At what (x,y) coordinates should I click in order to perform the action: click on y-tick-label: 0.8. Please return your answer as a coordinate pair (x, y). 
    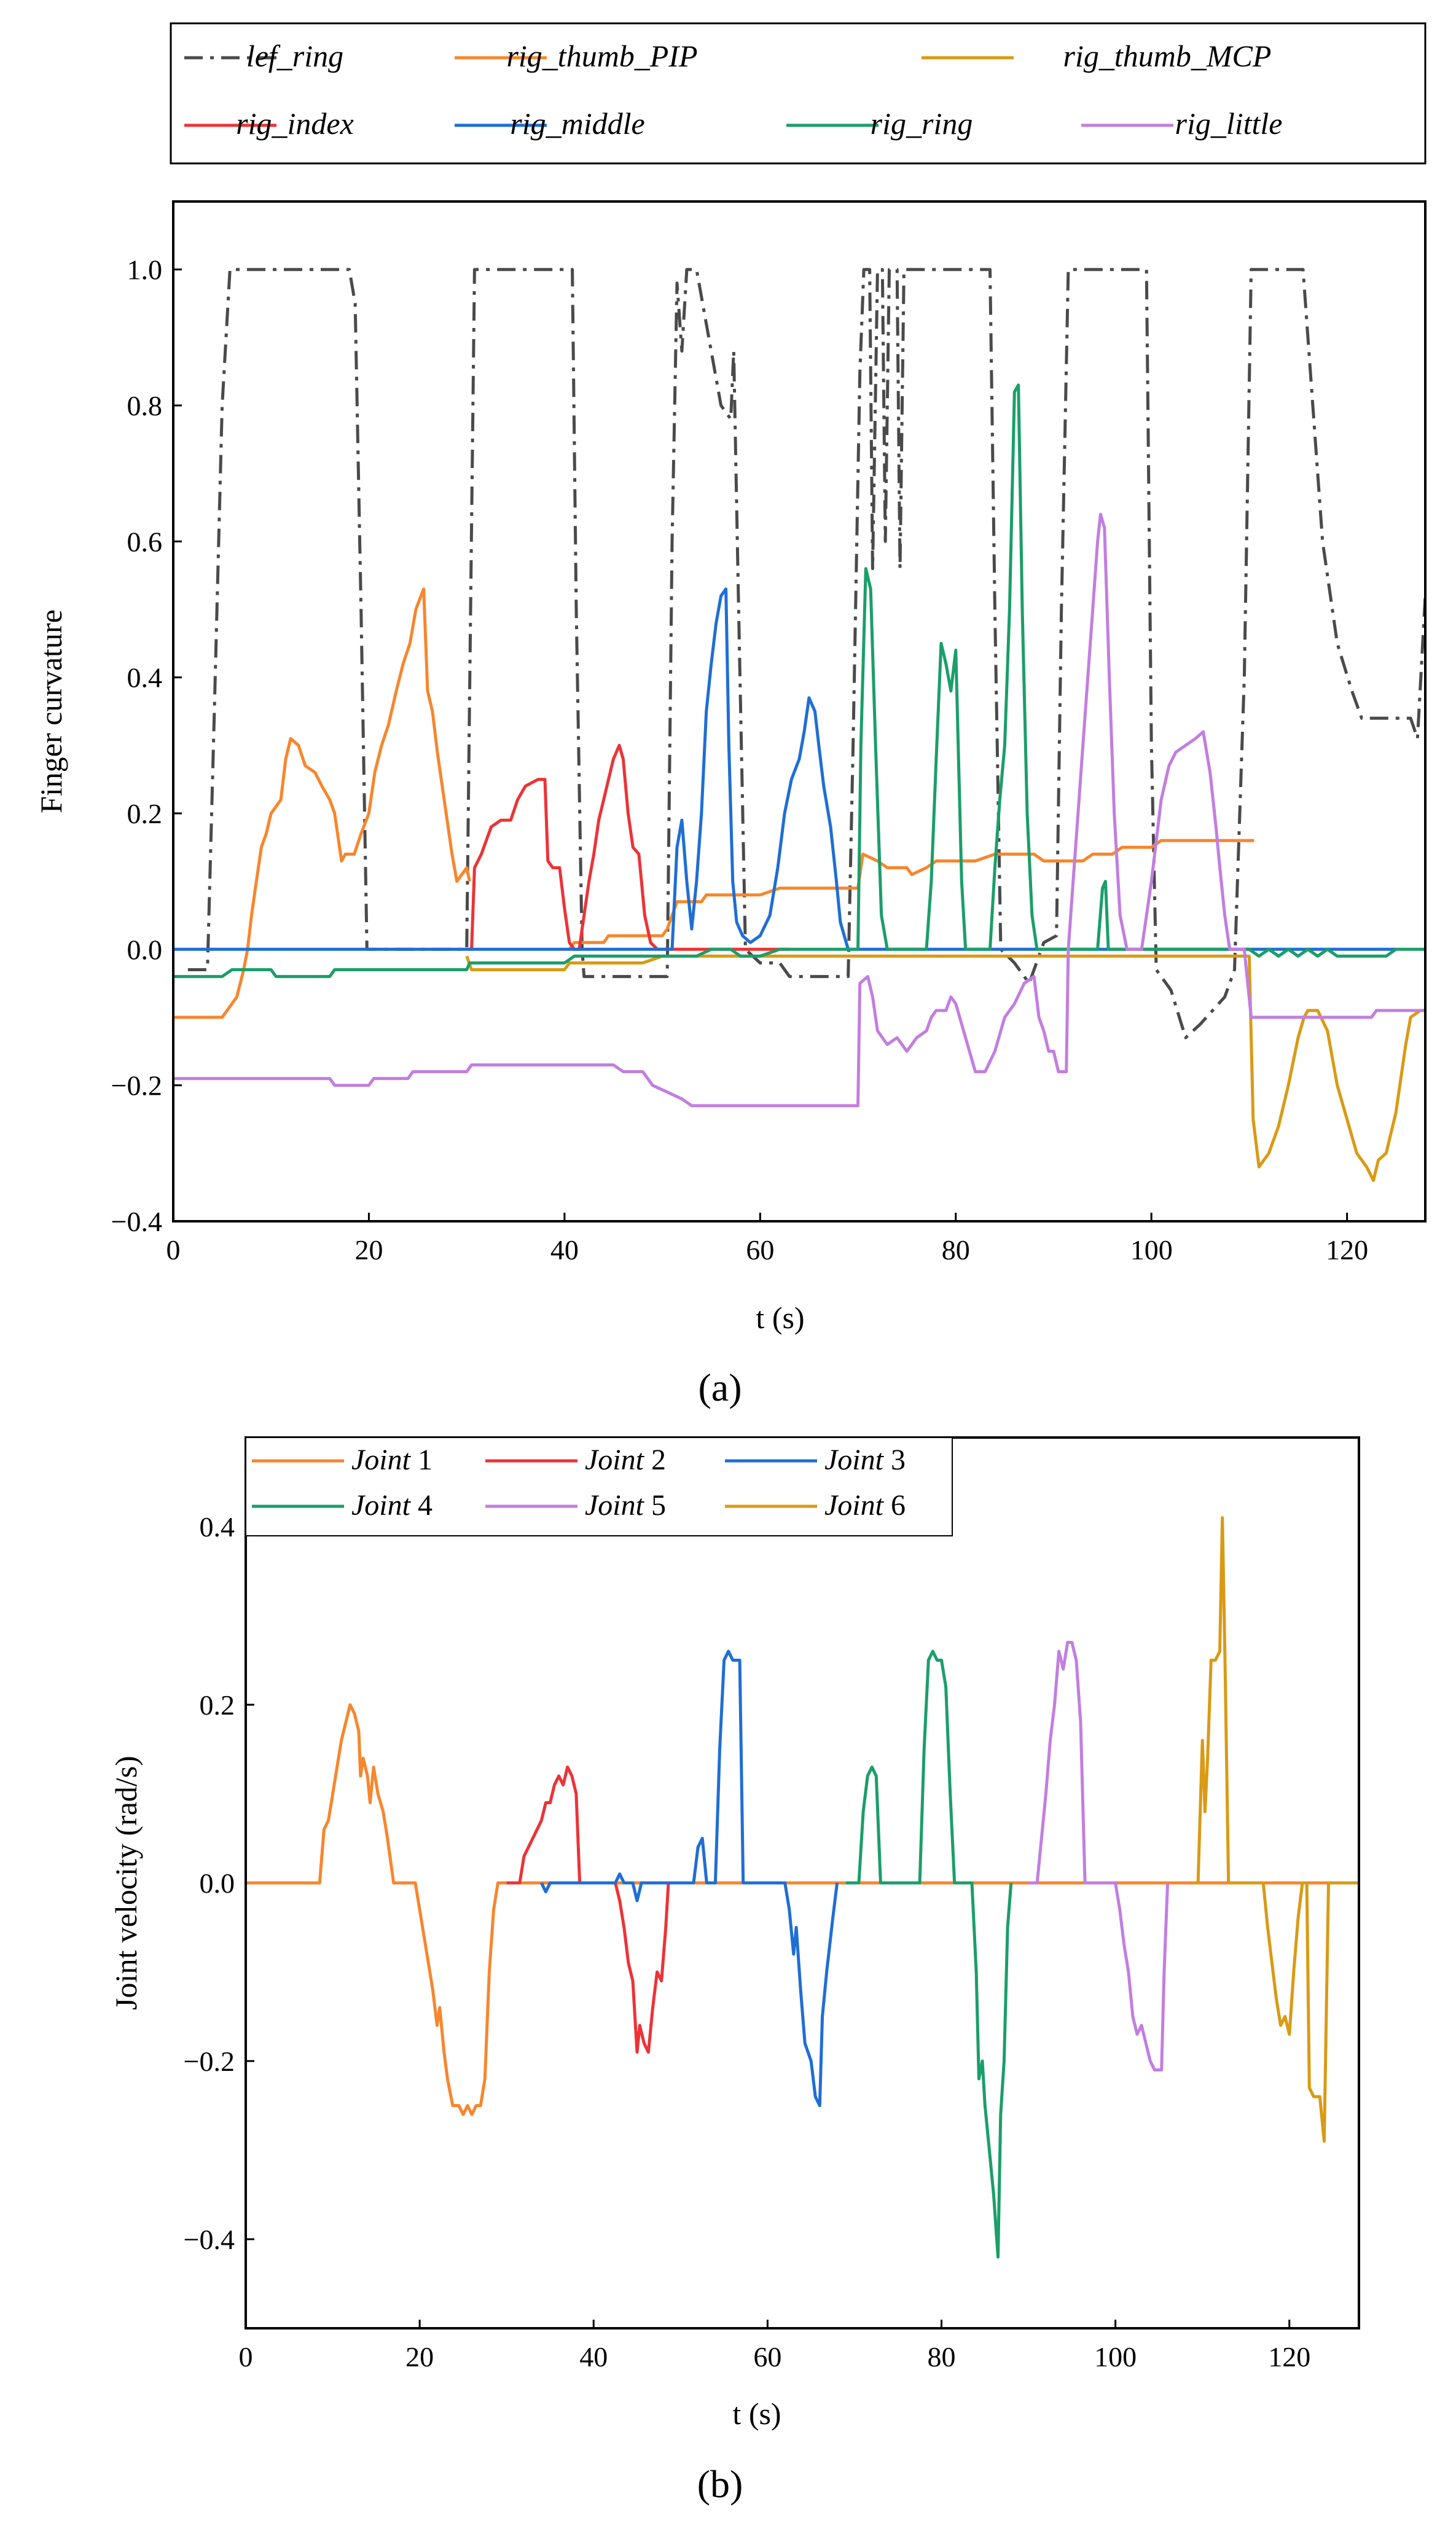
    Looking at the image, I should click on (145, 405).